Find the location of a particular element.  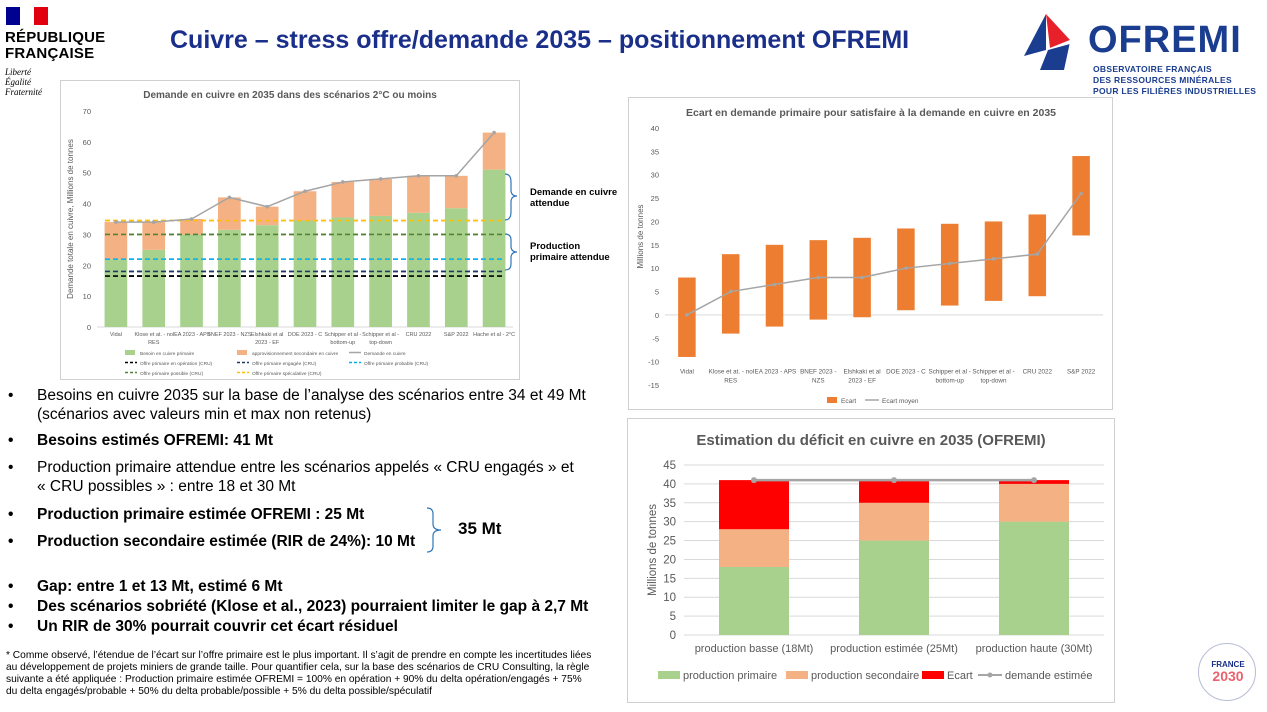

annotation-demand: Demande en cuivre attendue is located at coordinates (573, 198).